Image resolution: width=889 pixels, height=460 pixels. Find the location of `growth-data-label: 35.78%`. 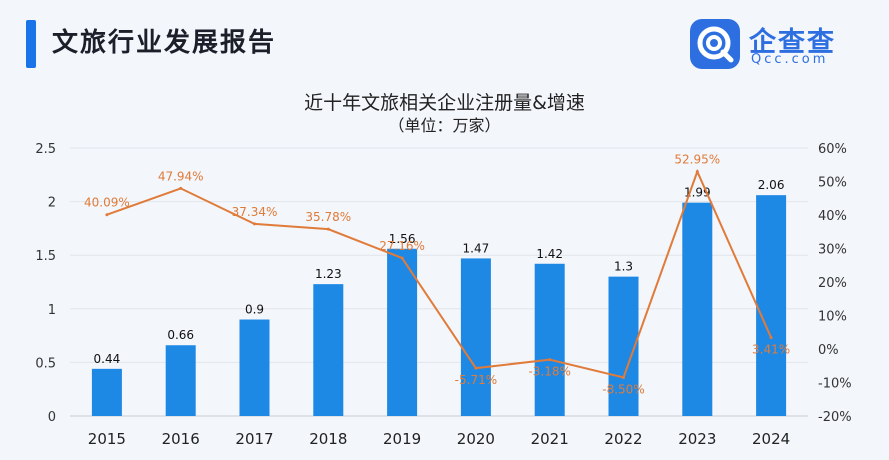

growth-data-label: 35.78% is located at coordinates (328, 217).